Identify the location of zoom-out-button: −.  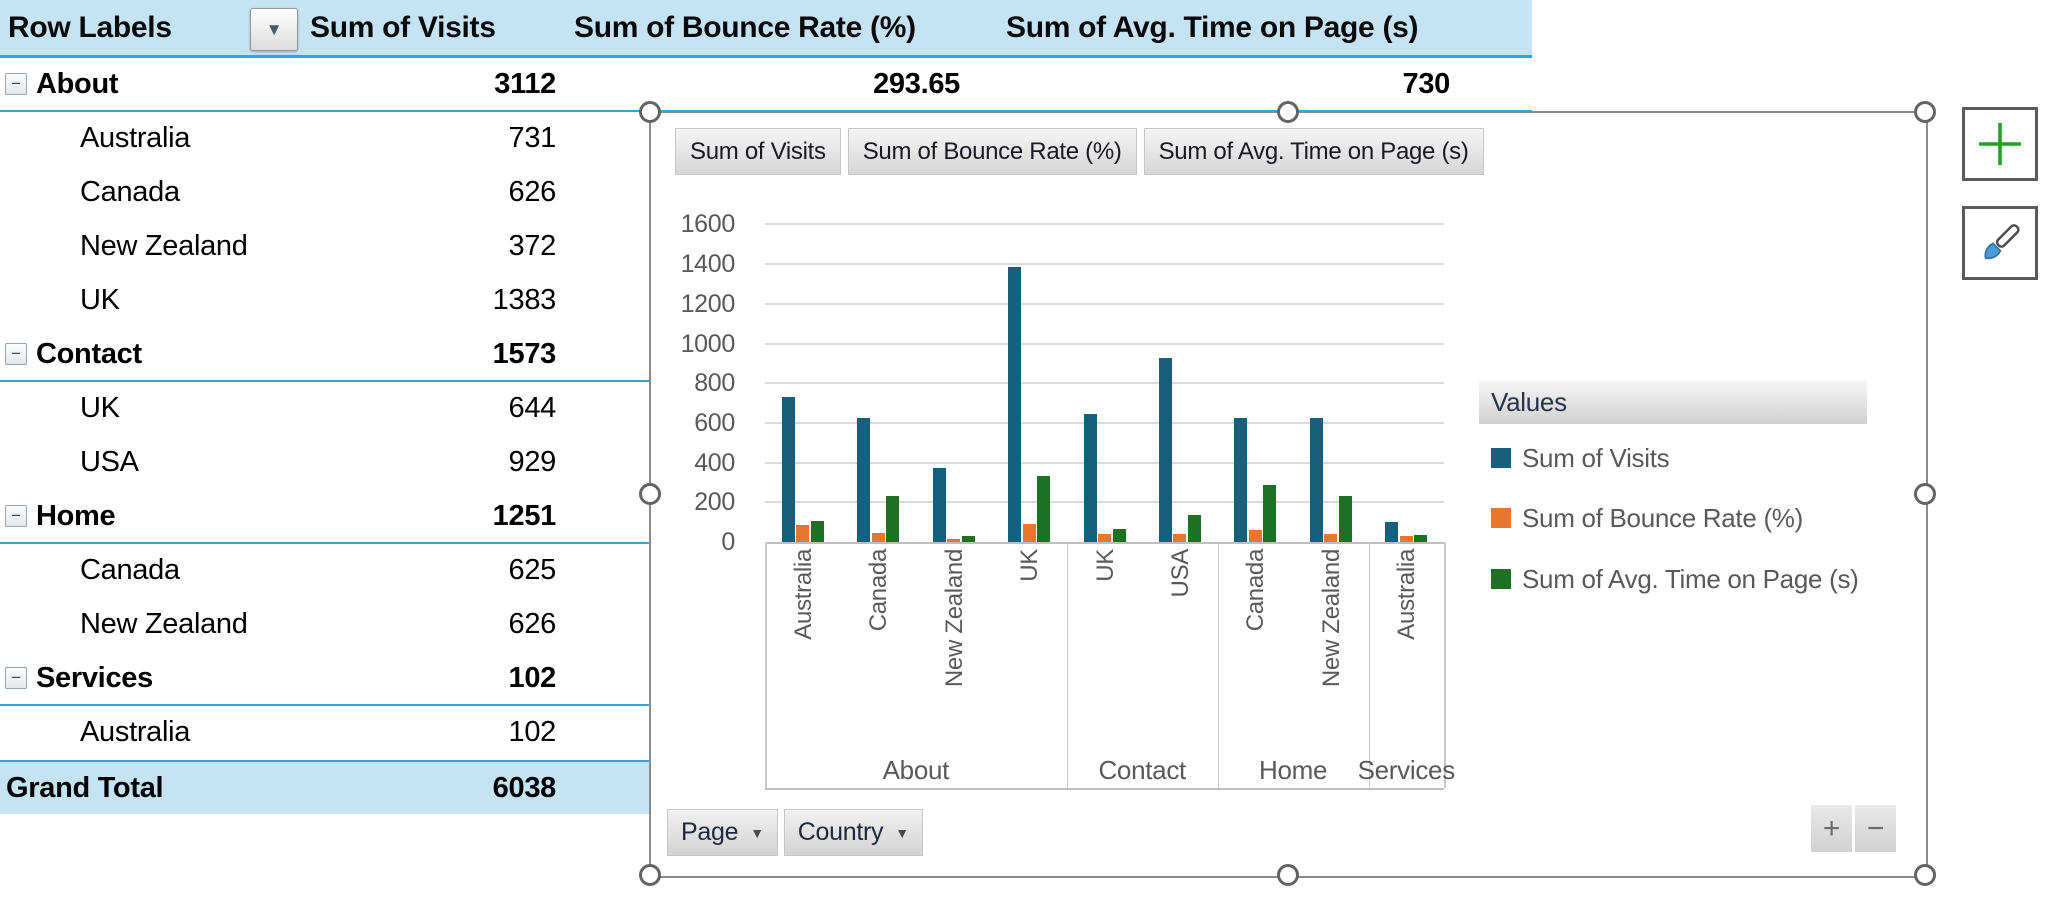
(1875, 828).